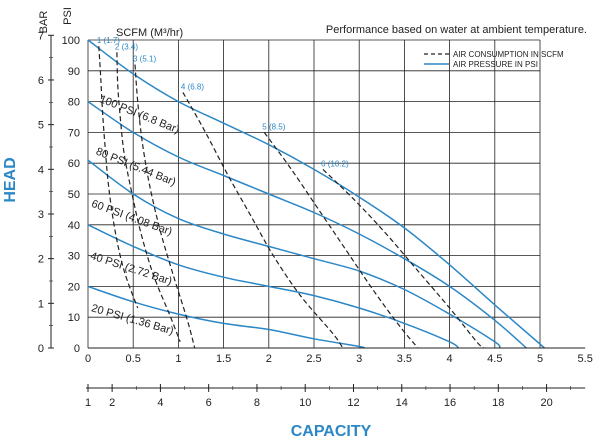  Describe the element at coordinates (126, 46) in the screenshot. I see `air-consumption-label: 2 (3.4)` at that location.